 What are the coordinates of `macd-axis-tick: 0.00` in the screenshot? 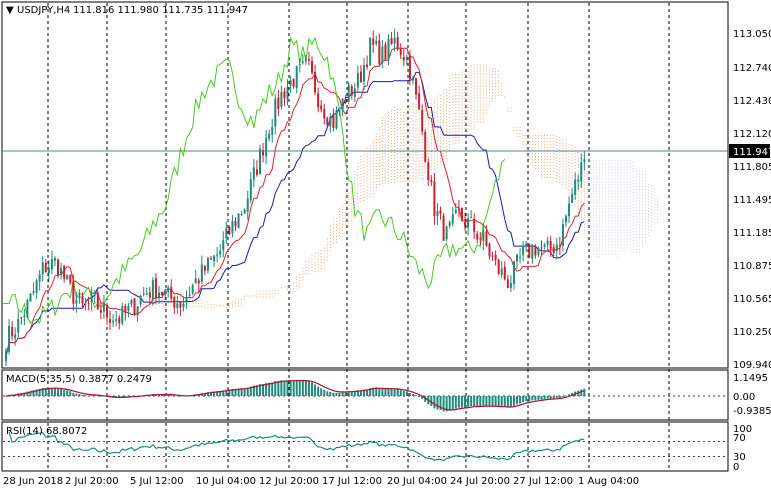 It's located at (744, 397).